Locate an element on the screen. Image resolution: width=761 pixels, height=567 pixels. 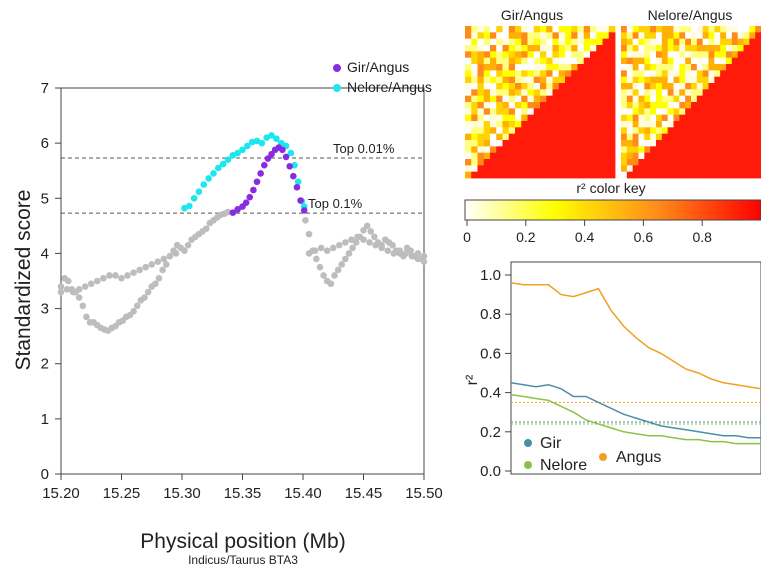
x-tick-label: 15.25 is located at coordinates (122, 493).